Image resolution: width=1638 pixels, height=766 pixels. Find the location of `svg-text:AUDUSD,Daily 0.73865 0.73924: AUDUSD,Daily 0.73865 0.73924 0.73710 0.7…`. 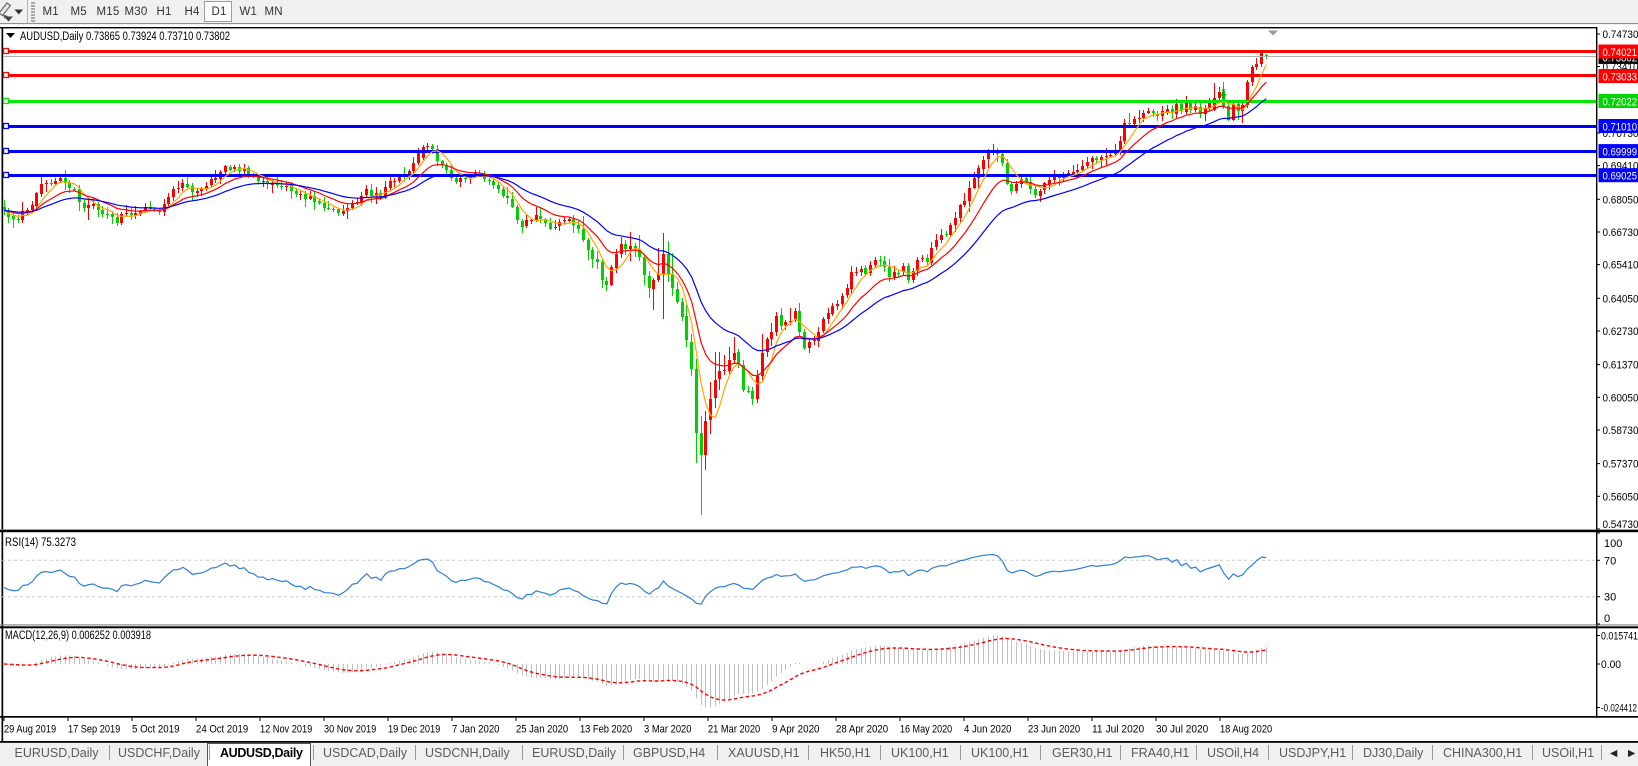

svg-text:AUDUSD,Daily 0.73865 0.73924: AUDUSD,Daily 0.73865 0.73924 0.73710 0.7… is located at coordinates (125, 37).